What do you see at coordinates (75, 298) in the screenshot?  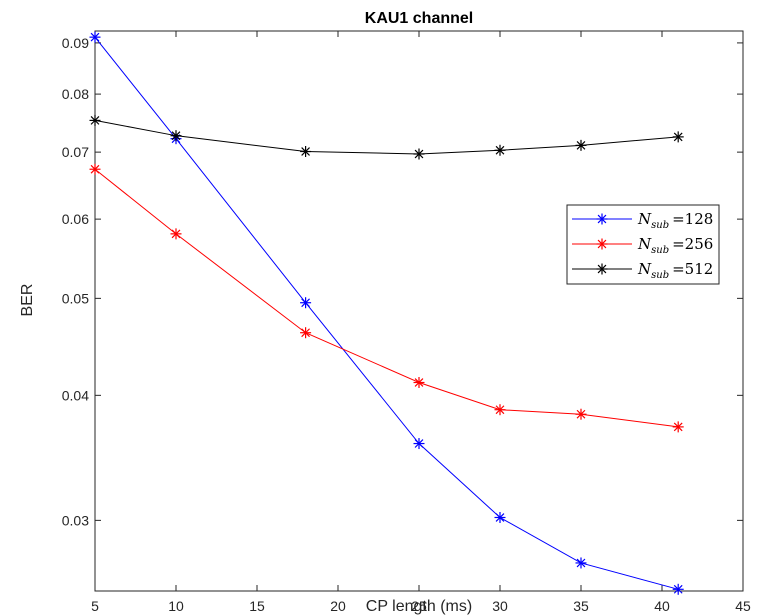 I see `y-tick-label: 0.05` at bounding box center [75, 298].